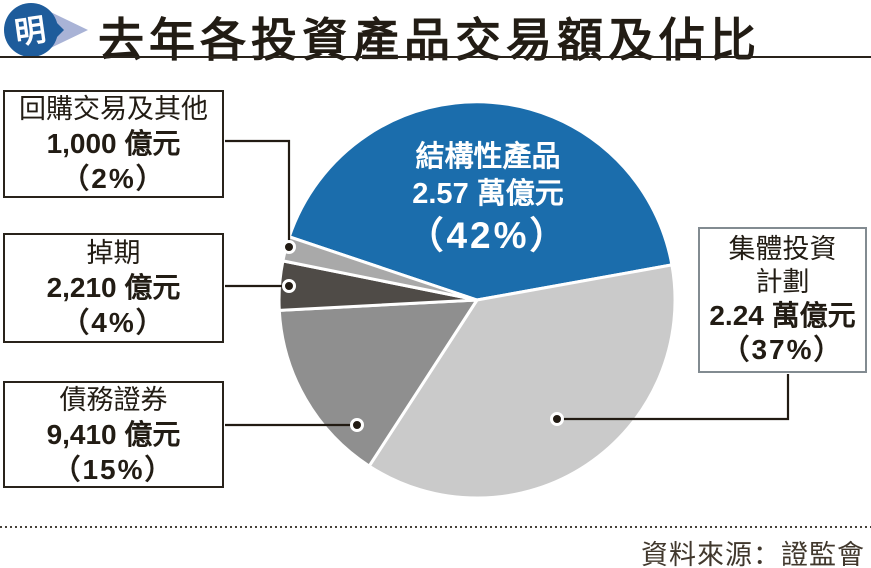 The image size is (871, 568). I want to click on dot-repo, so click(289, 247).